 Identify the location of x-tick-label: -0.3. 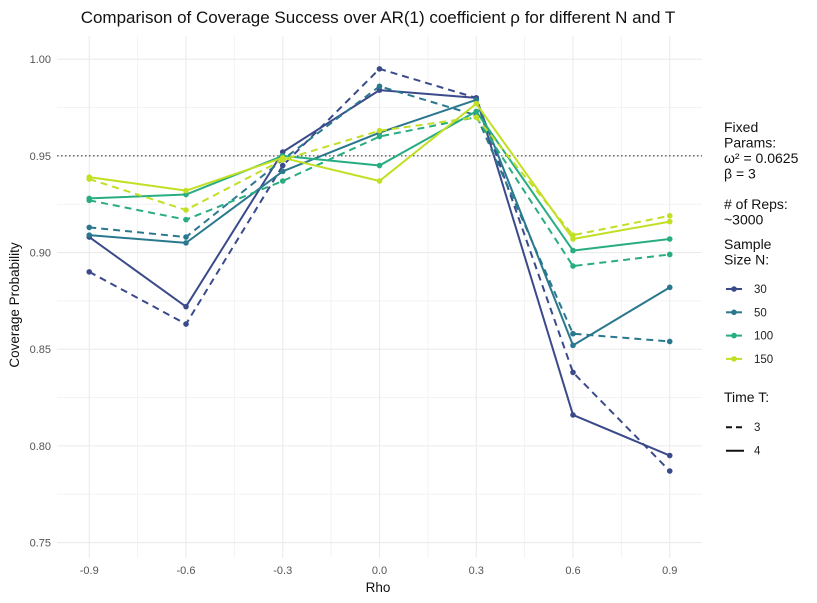
(282, 571).